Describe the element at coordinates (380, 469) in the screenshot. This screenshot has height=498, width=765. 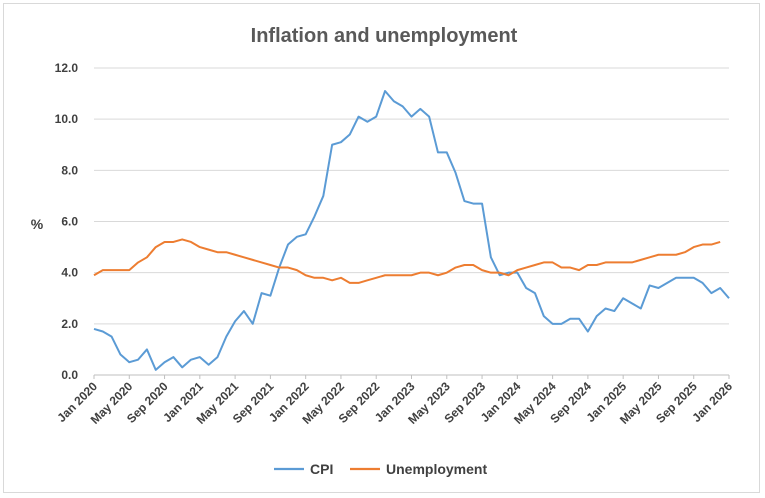
I see `legend: CPI Unemployment` at that location.